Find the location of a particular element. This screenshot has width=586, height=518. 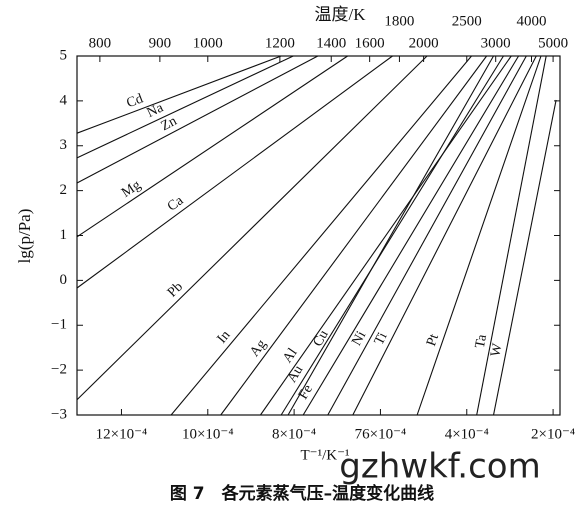

series-label: Cu is located at coordinates (321, 339).